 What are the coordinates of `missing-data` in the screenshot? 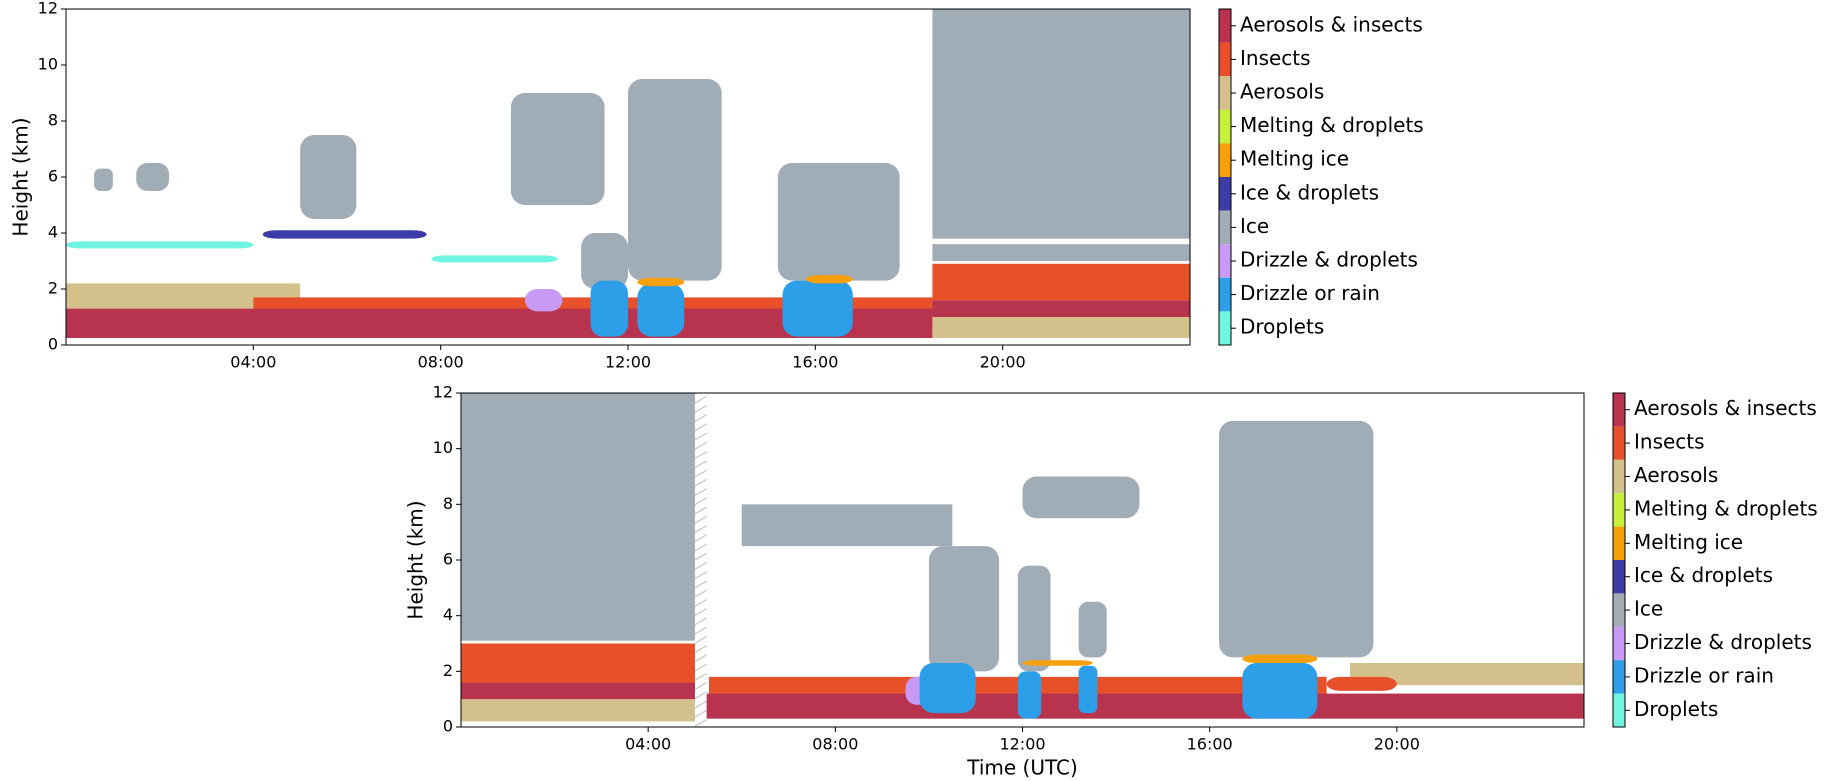 It's located at (700, 560).